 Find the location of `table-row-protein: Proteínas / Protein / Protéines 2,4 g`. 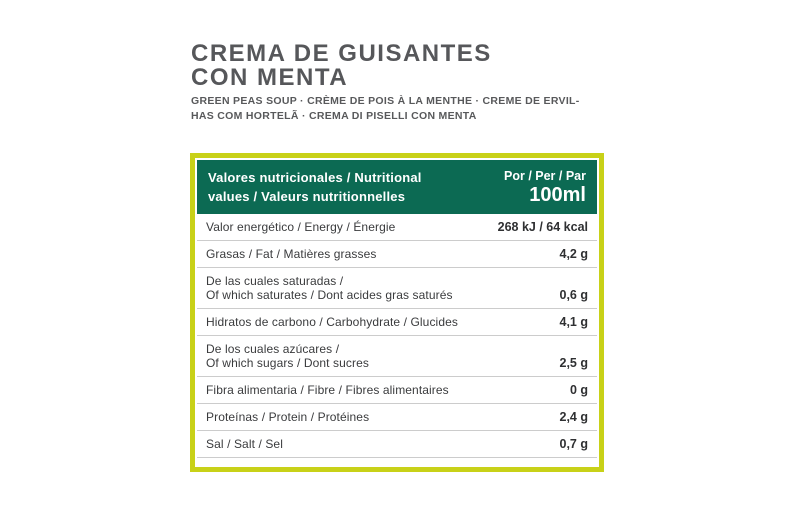

table-row-protein: Proteínas / Protein / Protéines 2,4 g is located at coordinates (397, 417).